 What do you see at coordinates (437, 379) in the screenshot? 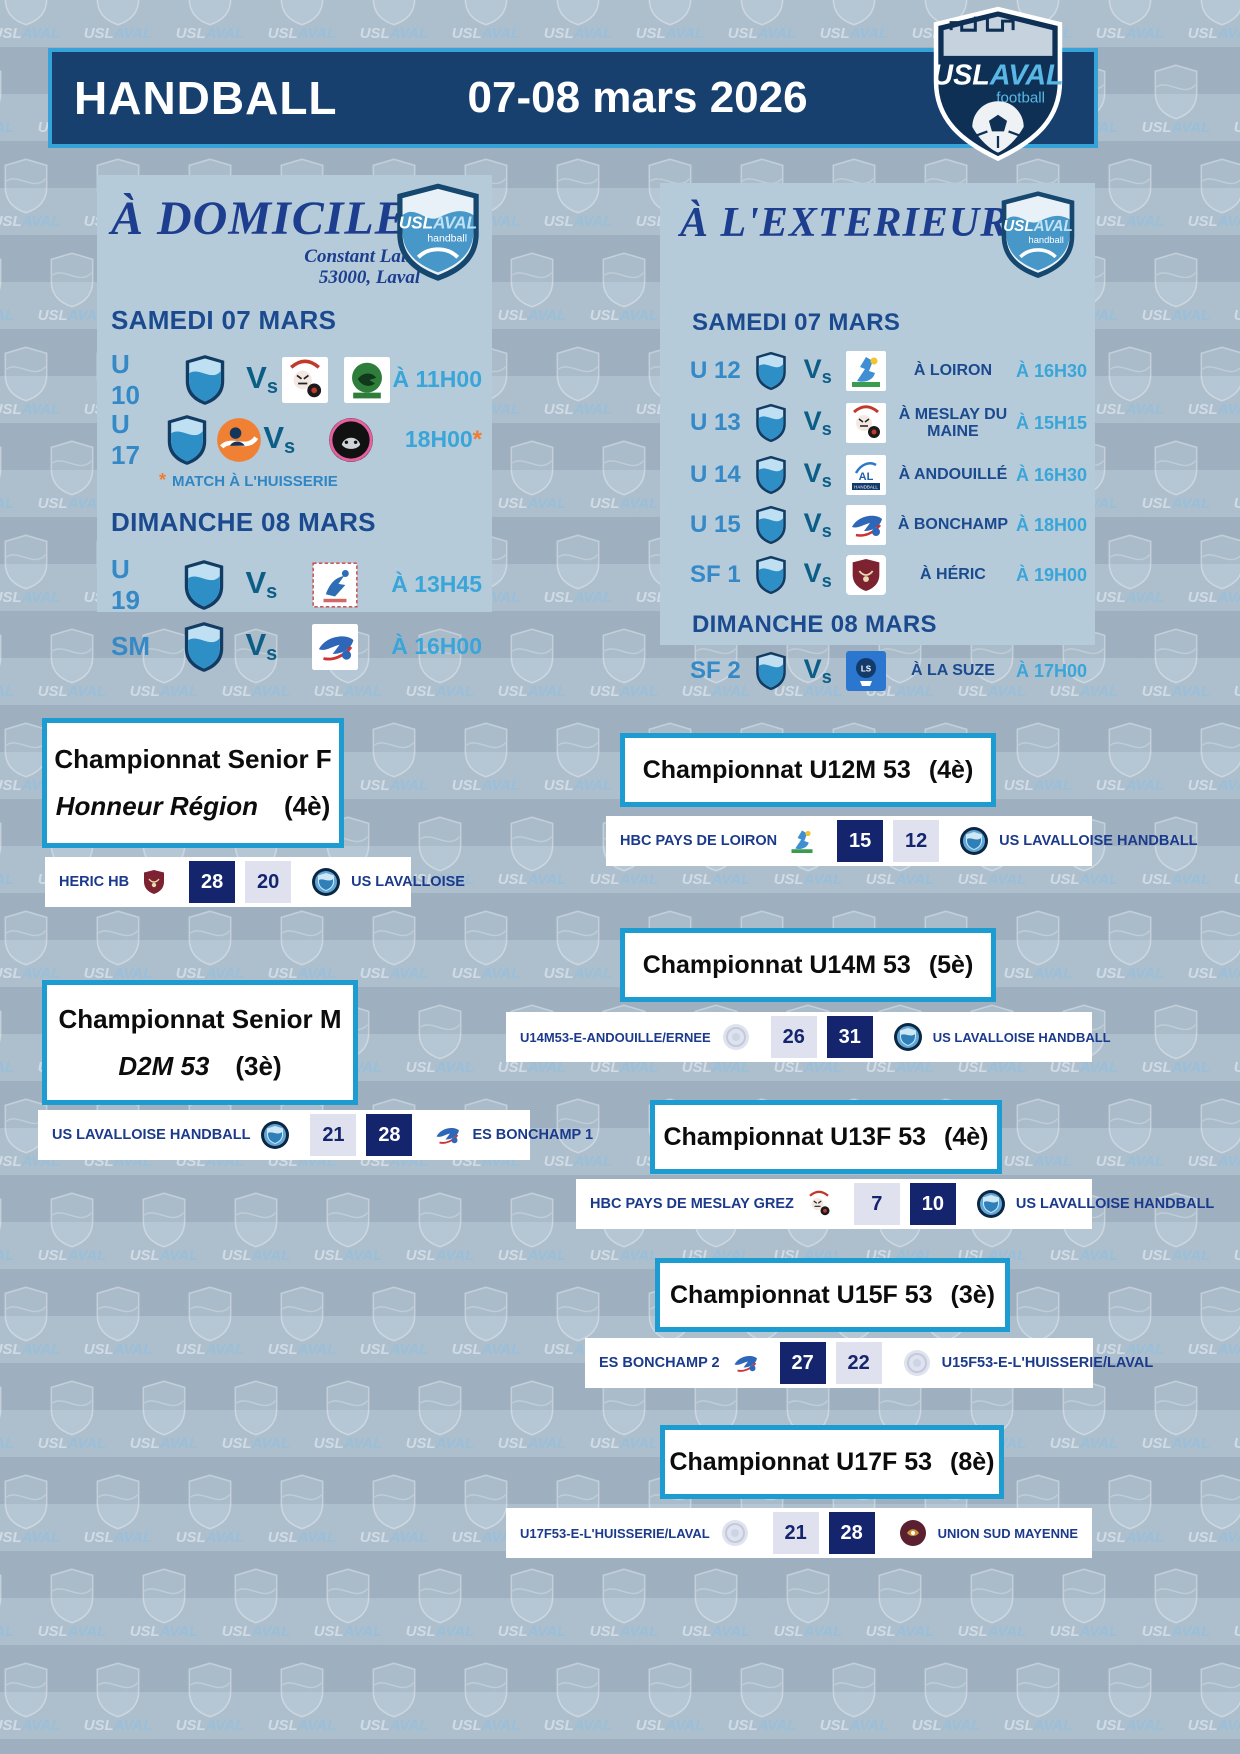
I see `match-time: À 11H00` at bounding box center [437, 379].